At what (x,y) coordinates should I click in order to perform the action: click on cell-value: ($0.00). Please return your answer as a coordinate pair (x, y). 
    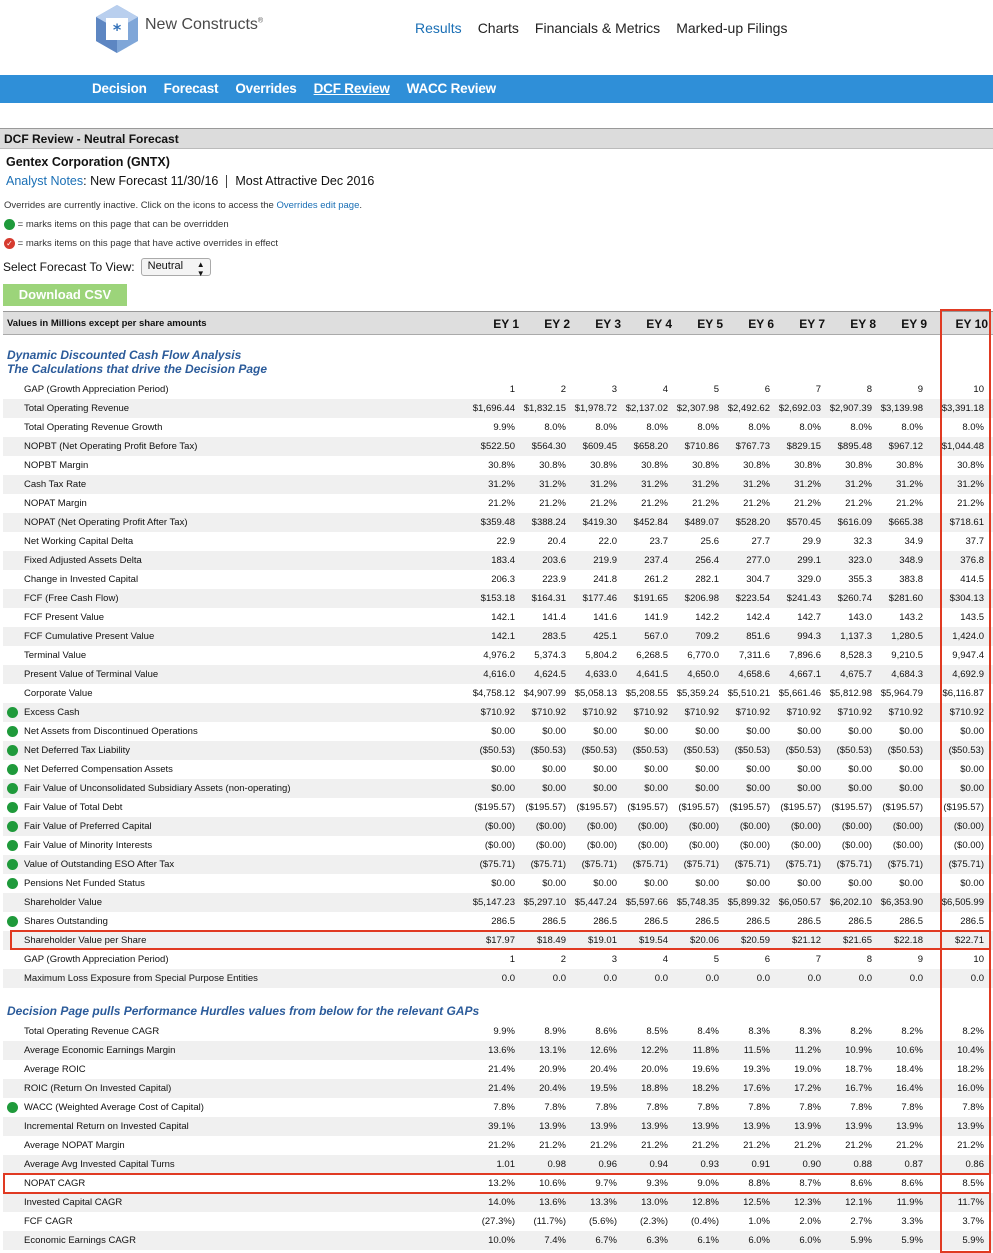
    Looking at the image, I should click on (703, 845).